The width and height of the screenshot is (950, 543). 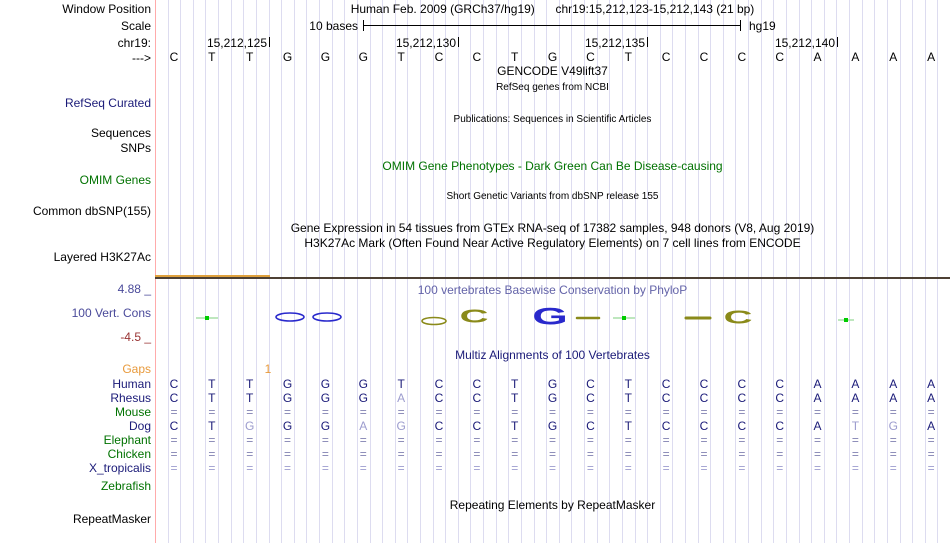 What do you see at coordinates (125, 486) in the screenshot?
I see `species-label-zebrafish: Zebrafish` at bounding box center [125, 486].